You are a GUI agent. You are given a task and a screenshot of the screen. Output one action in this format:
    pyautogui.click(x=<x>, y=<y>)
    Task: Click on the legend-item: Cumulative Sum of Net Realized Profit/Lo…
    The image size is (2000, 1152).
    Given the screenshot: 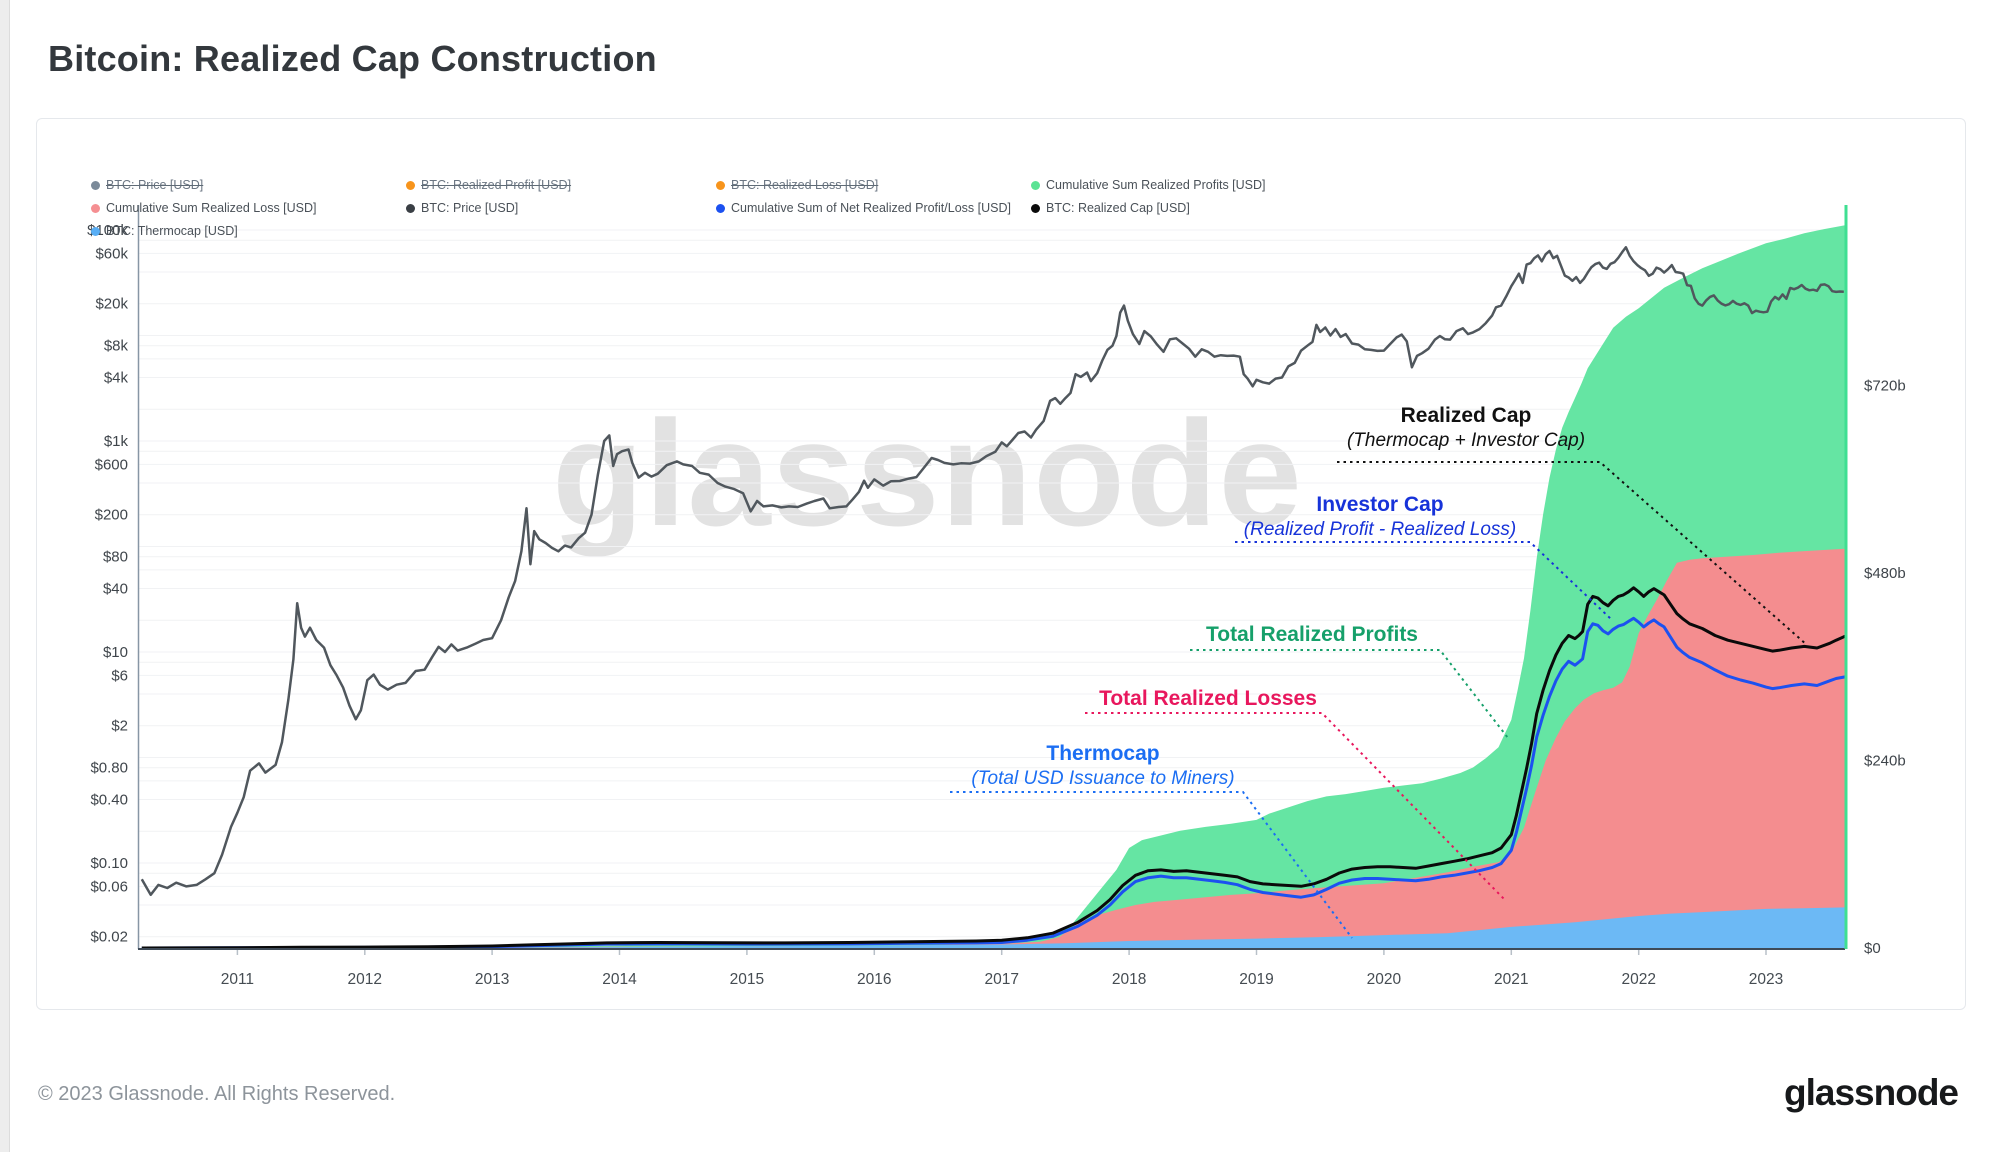 What is the action you would take?
    pyautogui.click(x=863, y=208)
    